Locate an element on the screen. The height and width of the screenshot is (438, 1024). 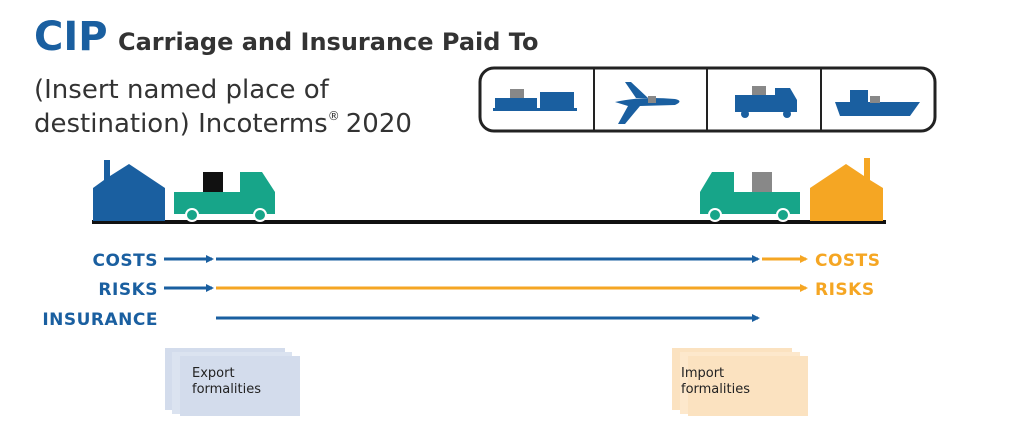
seller-label: INSURANCE is located at coordinates (100, 320).